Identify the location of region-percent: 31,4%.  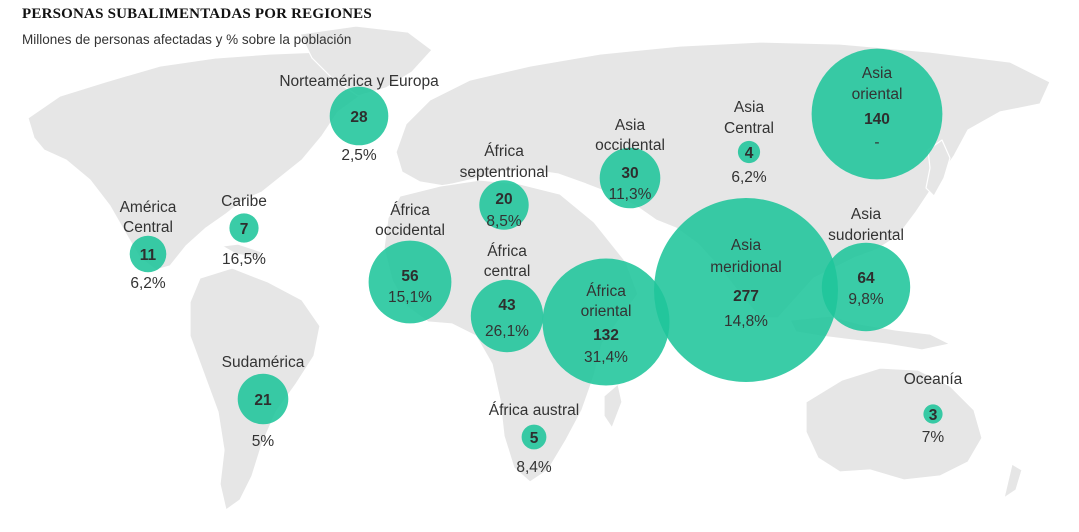
(606, 357).